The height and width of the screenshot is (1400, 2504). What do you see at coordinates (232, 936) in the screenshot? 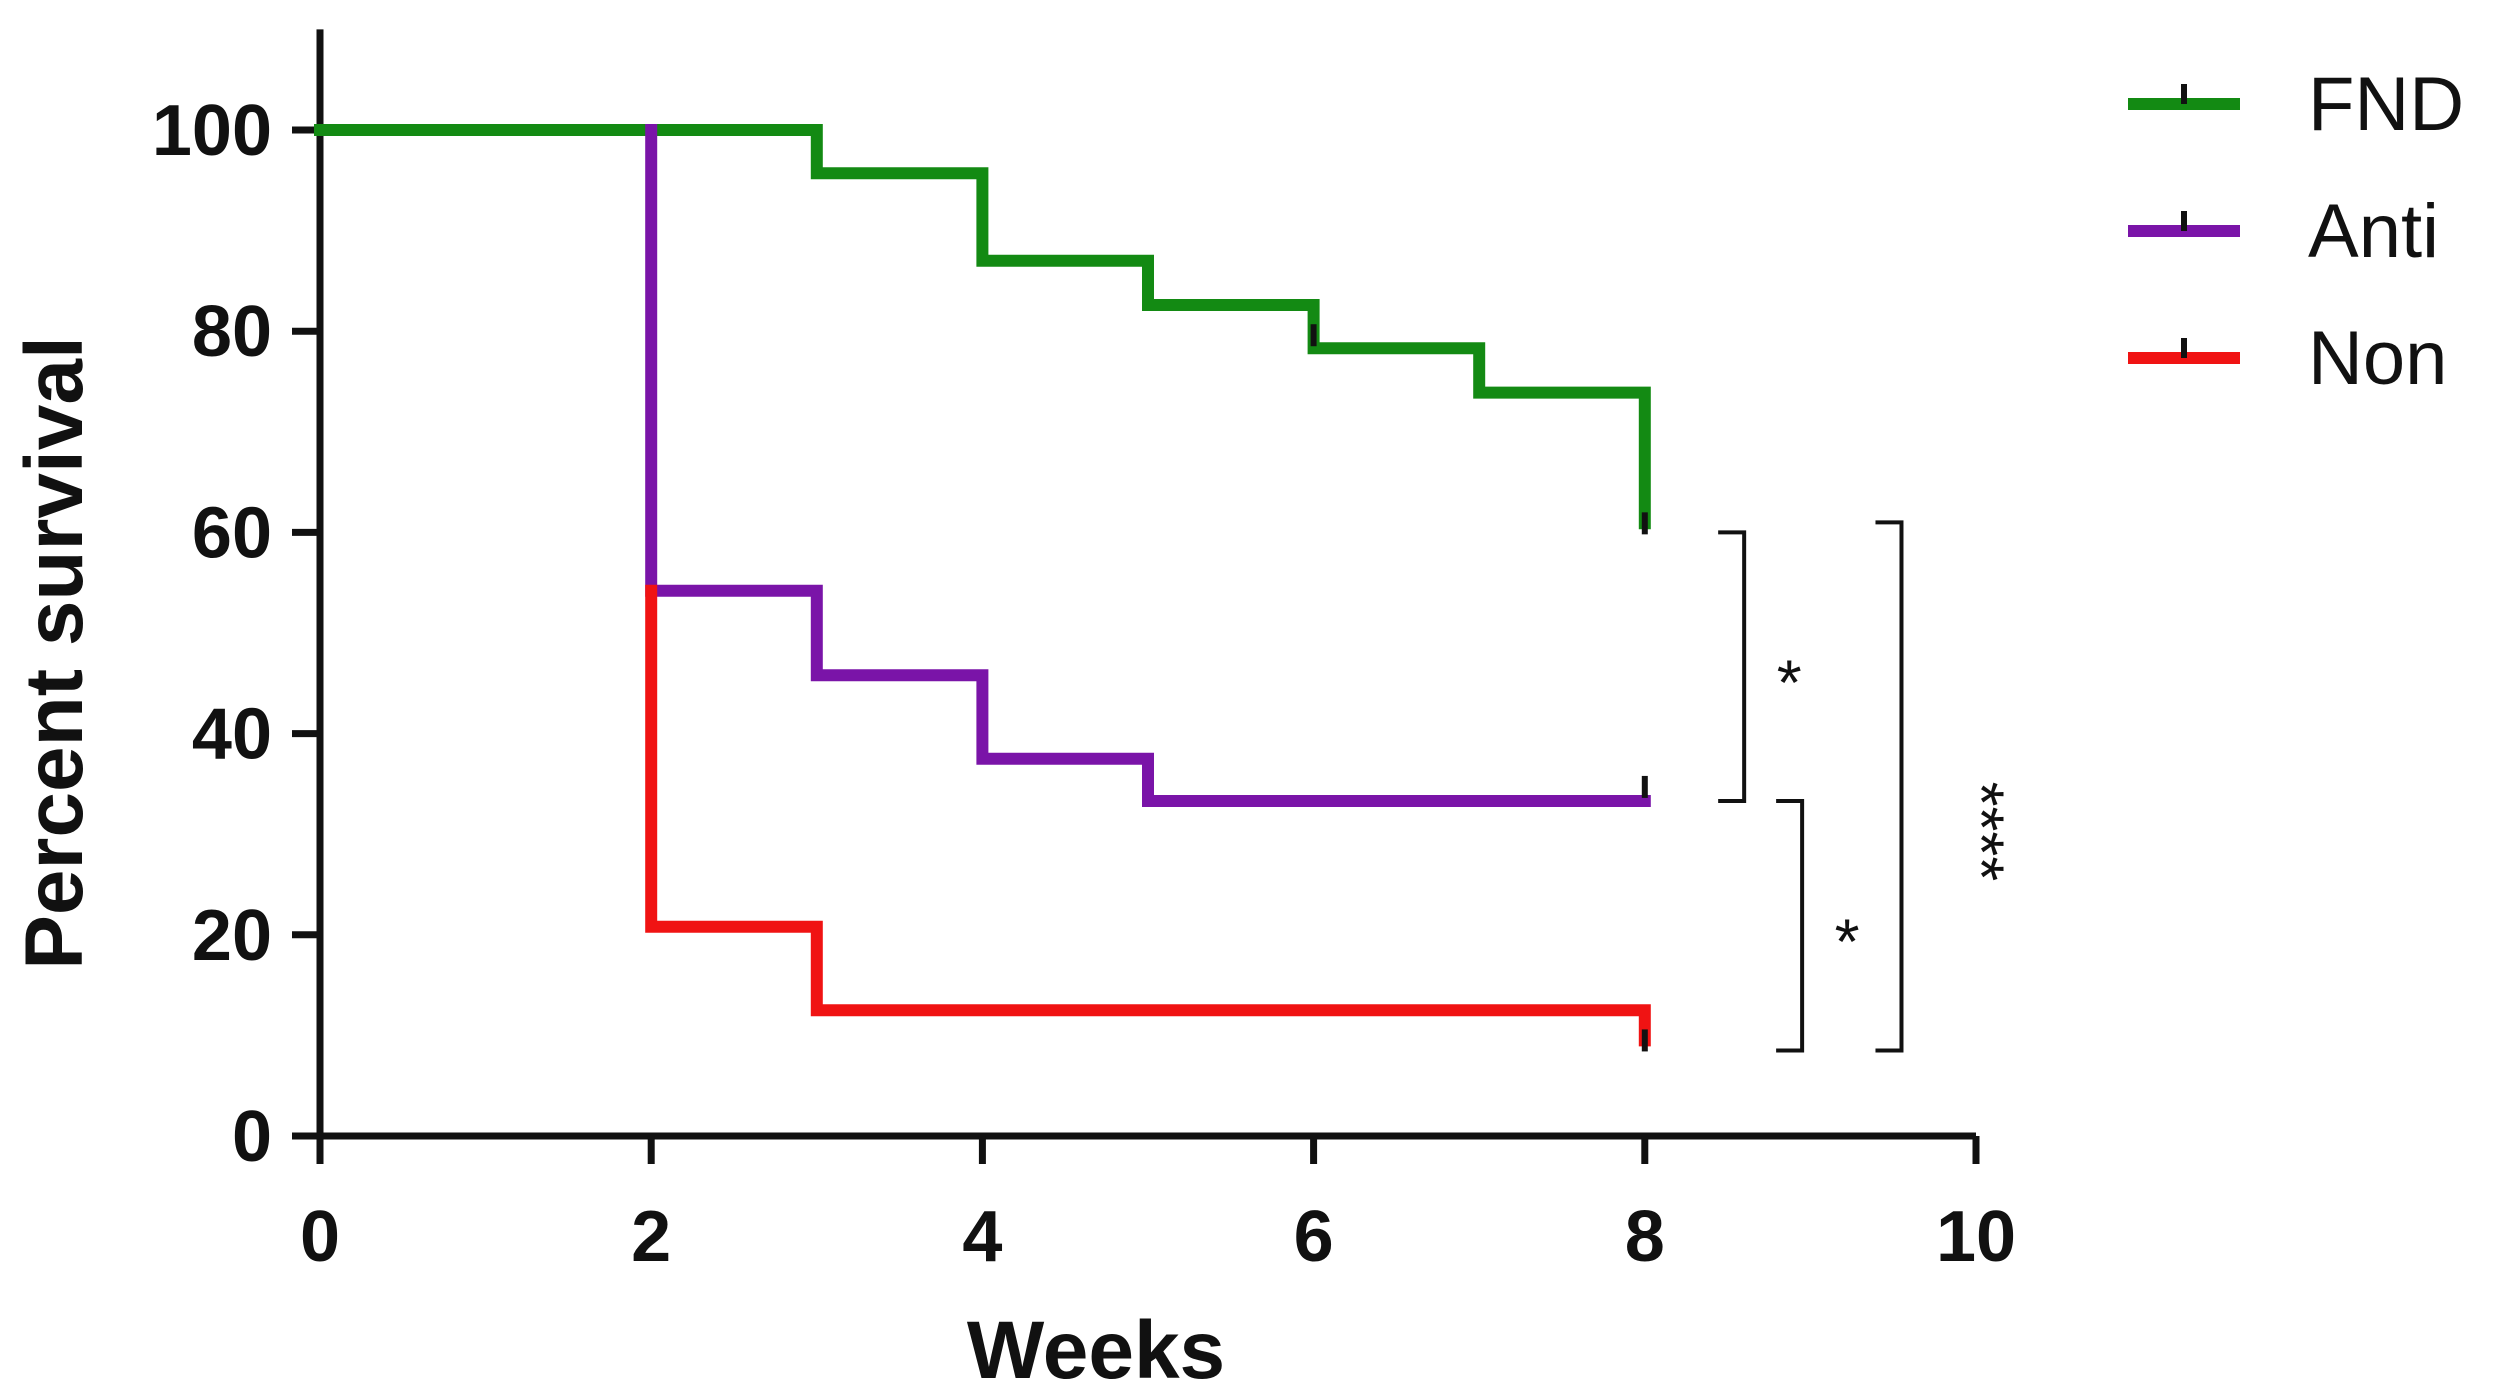
I see `y-tick-label: 20` at bounding box center [232, 936].